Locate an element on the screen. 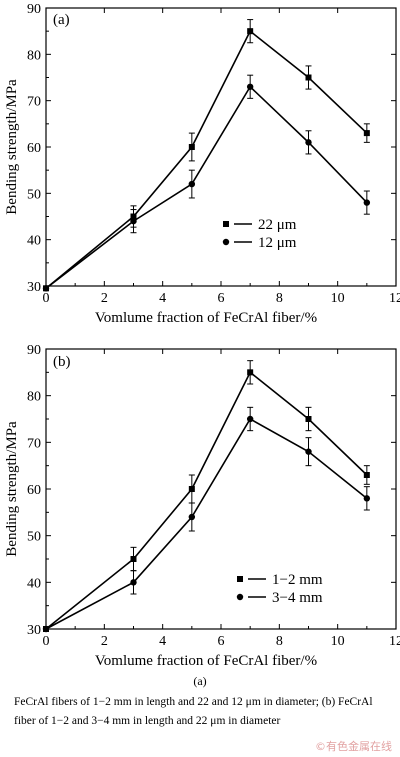 The image size is (400, 757). legend-label: 1−2 mm is located at coordinates (297, 580).